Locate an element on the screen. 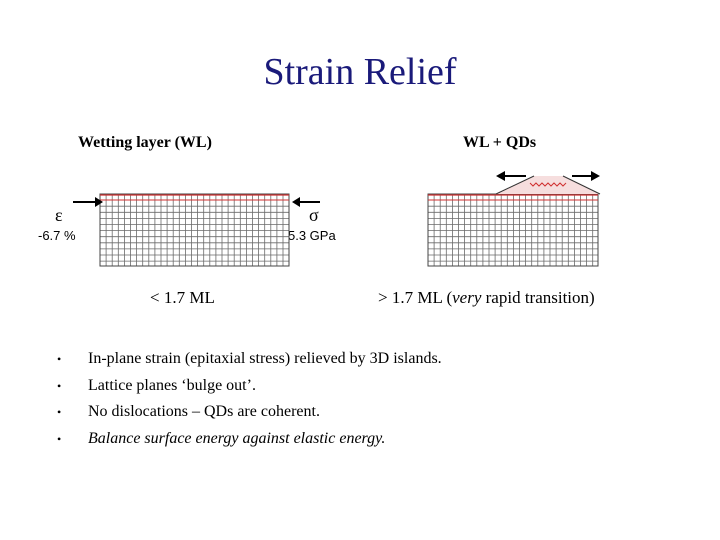  wetting-layer-lattice is located at coordinates (194, 230).